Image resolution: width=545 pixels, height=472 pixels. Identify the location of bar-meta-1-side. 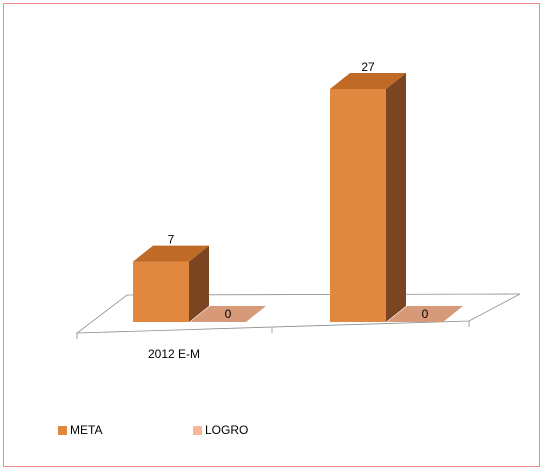
(396, 197).